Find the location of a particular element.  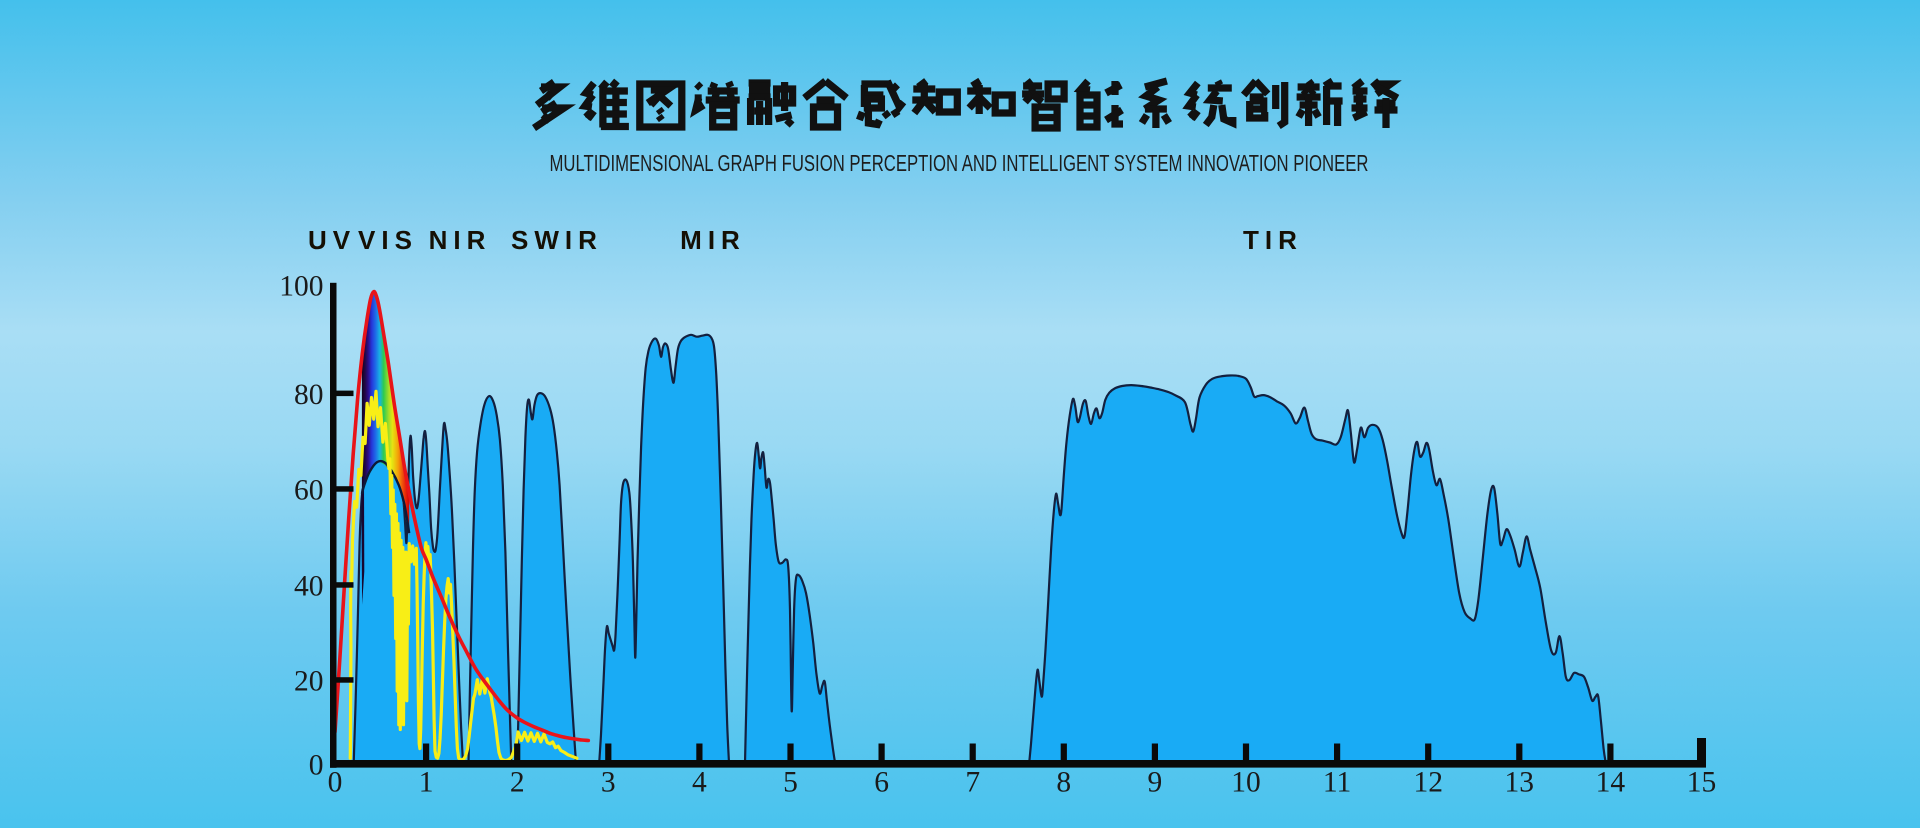

svg-text: 8 is located at coordinates (1063, 783).